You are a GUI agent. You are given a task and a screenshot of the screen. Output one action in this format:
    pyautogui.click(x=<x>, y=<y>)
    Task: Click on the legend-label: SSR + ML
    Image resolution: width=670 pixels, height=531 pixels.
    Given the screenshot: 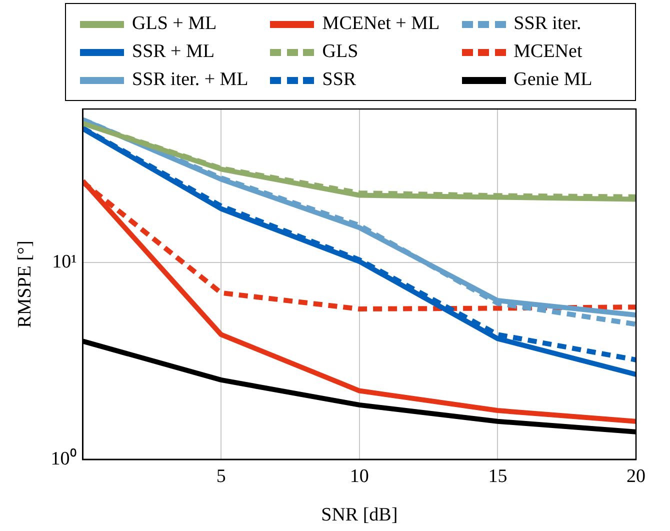 What is the action you would take?
    pyautogui.click(x=173, y=52)
    